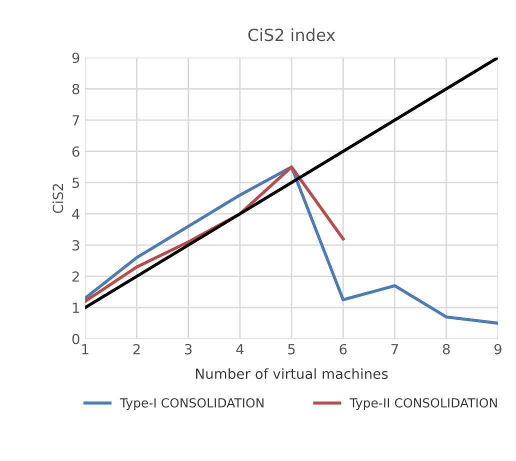 The image size is (516, 461). What do you see at coordinates (75, 276) in the screenshot?
I see `y-tick-label: 2` at bounding box center [75, 276].